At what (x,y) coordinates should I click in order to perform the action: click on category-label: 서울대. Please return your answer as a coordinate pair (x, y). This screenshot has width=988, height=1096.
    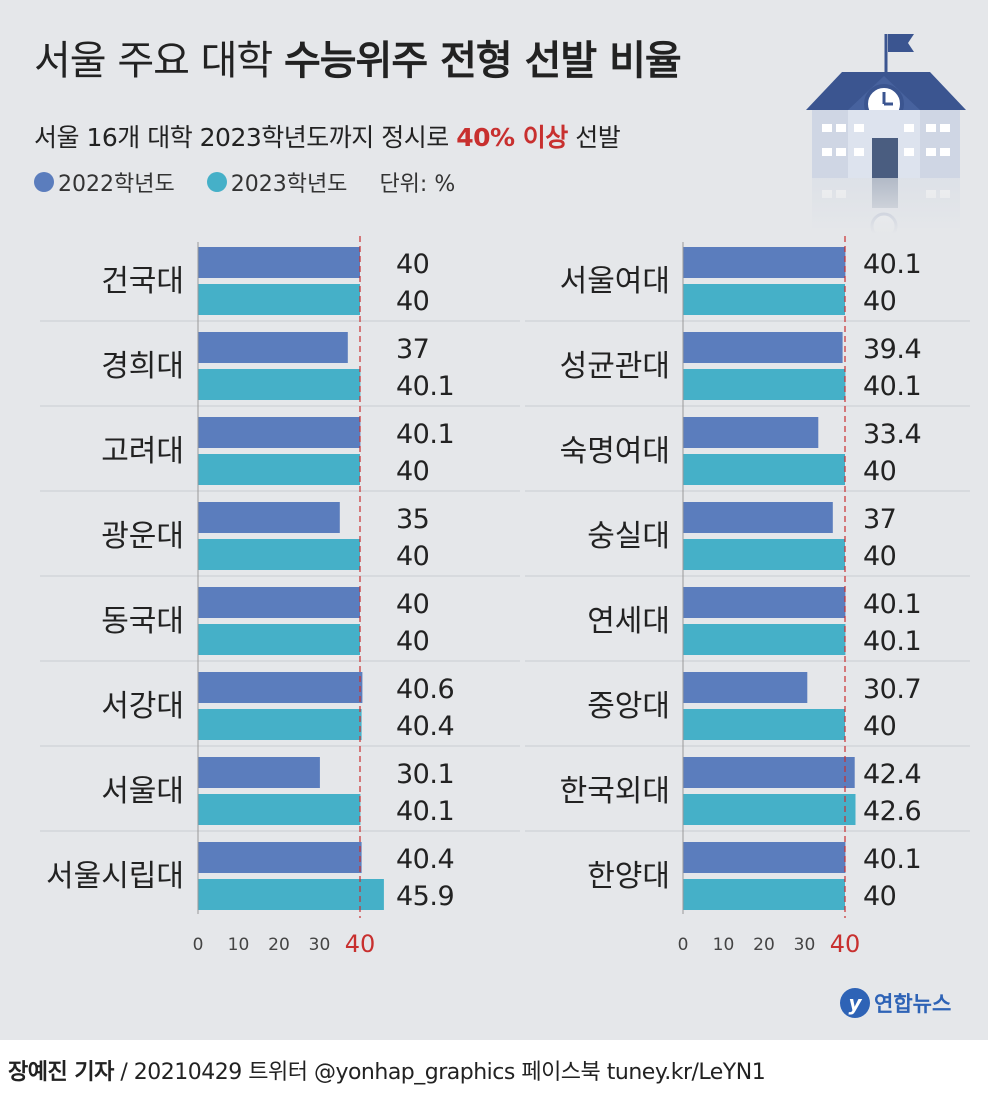
    Looking at the image, I should click on (142, 791).